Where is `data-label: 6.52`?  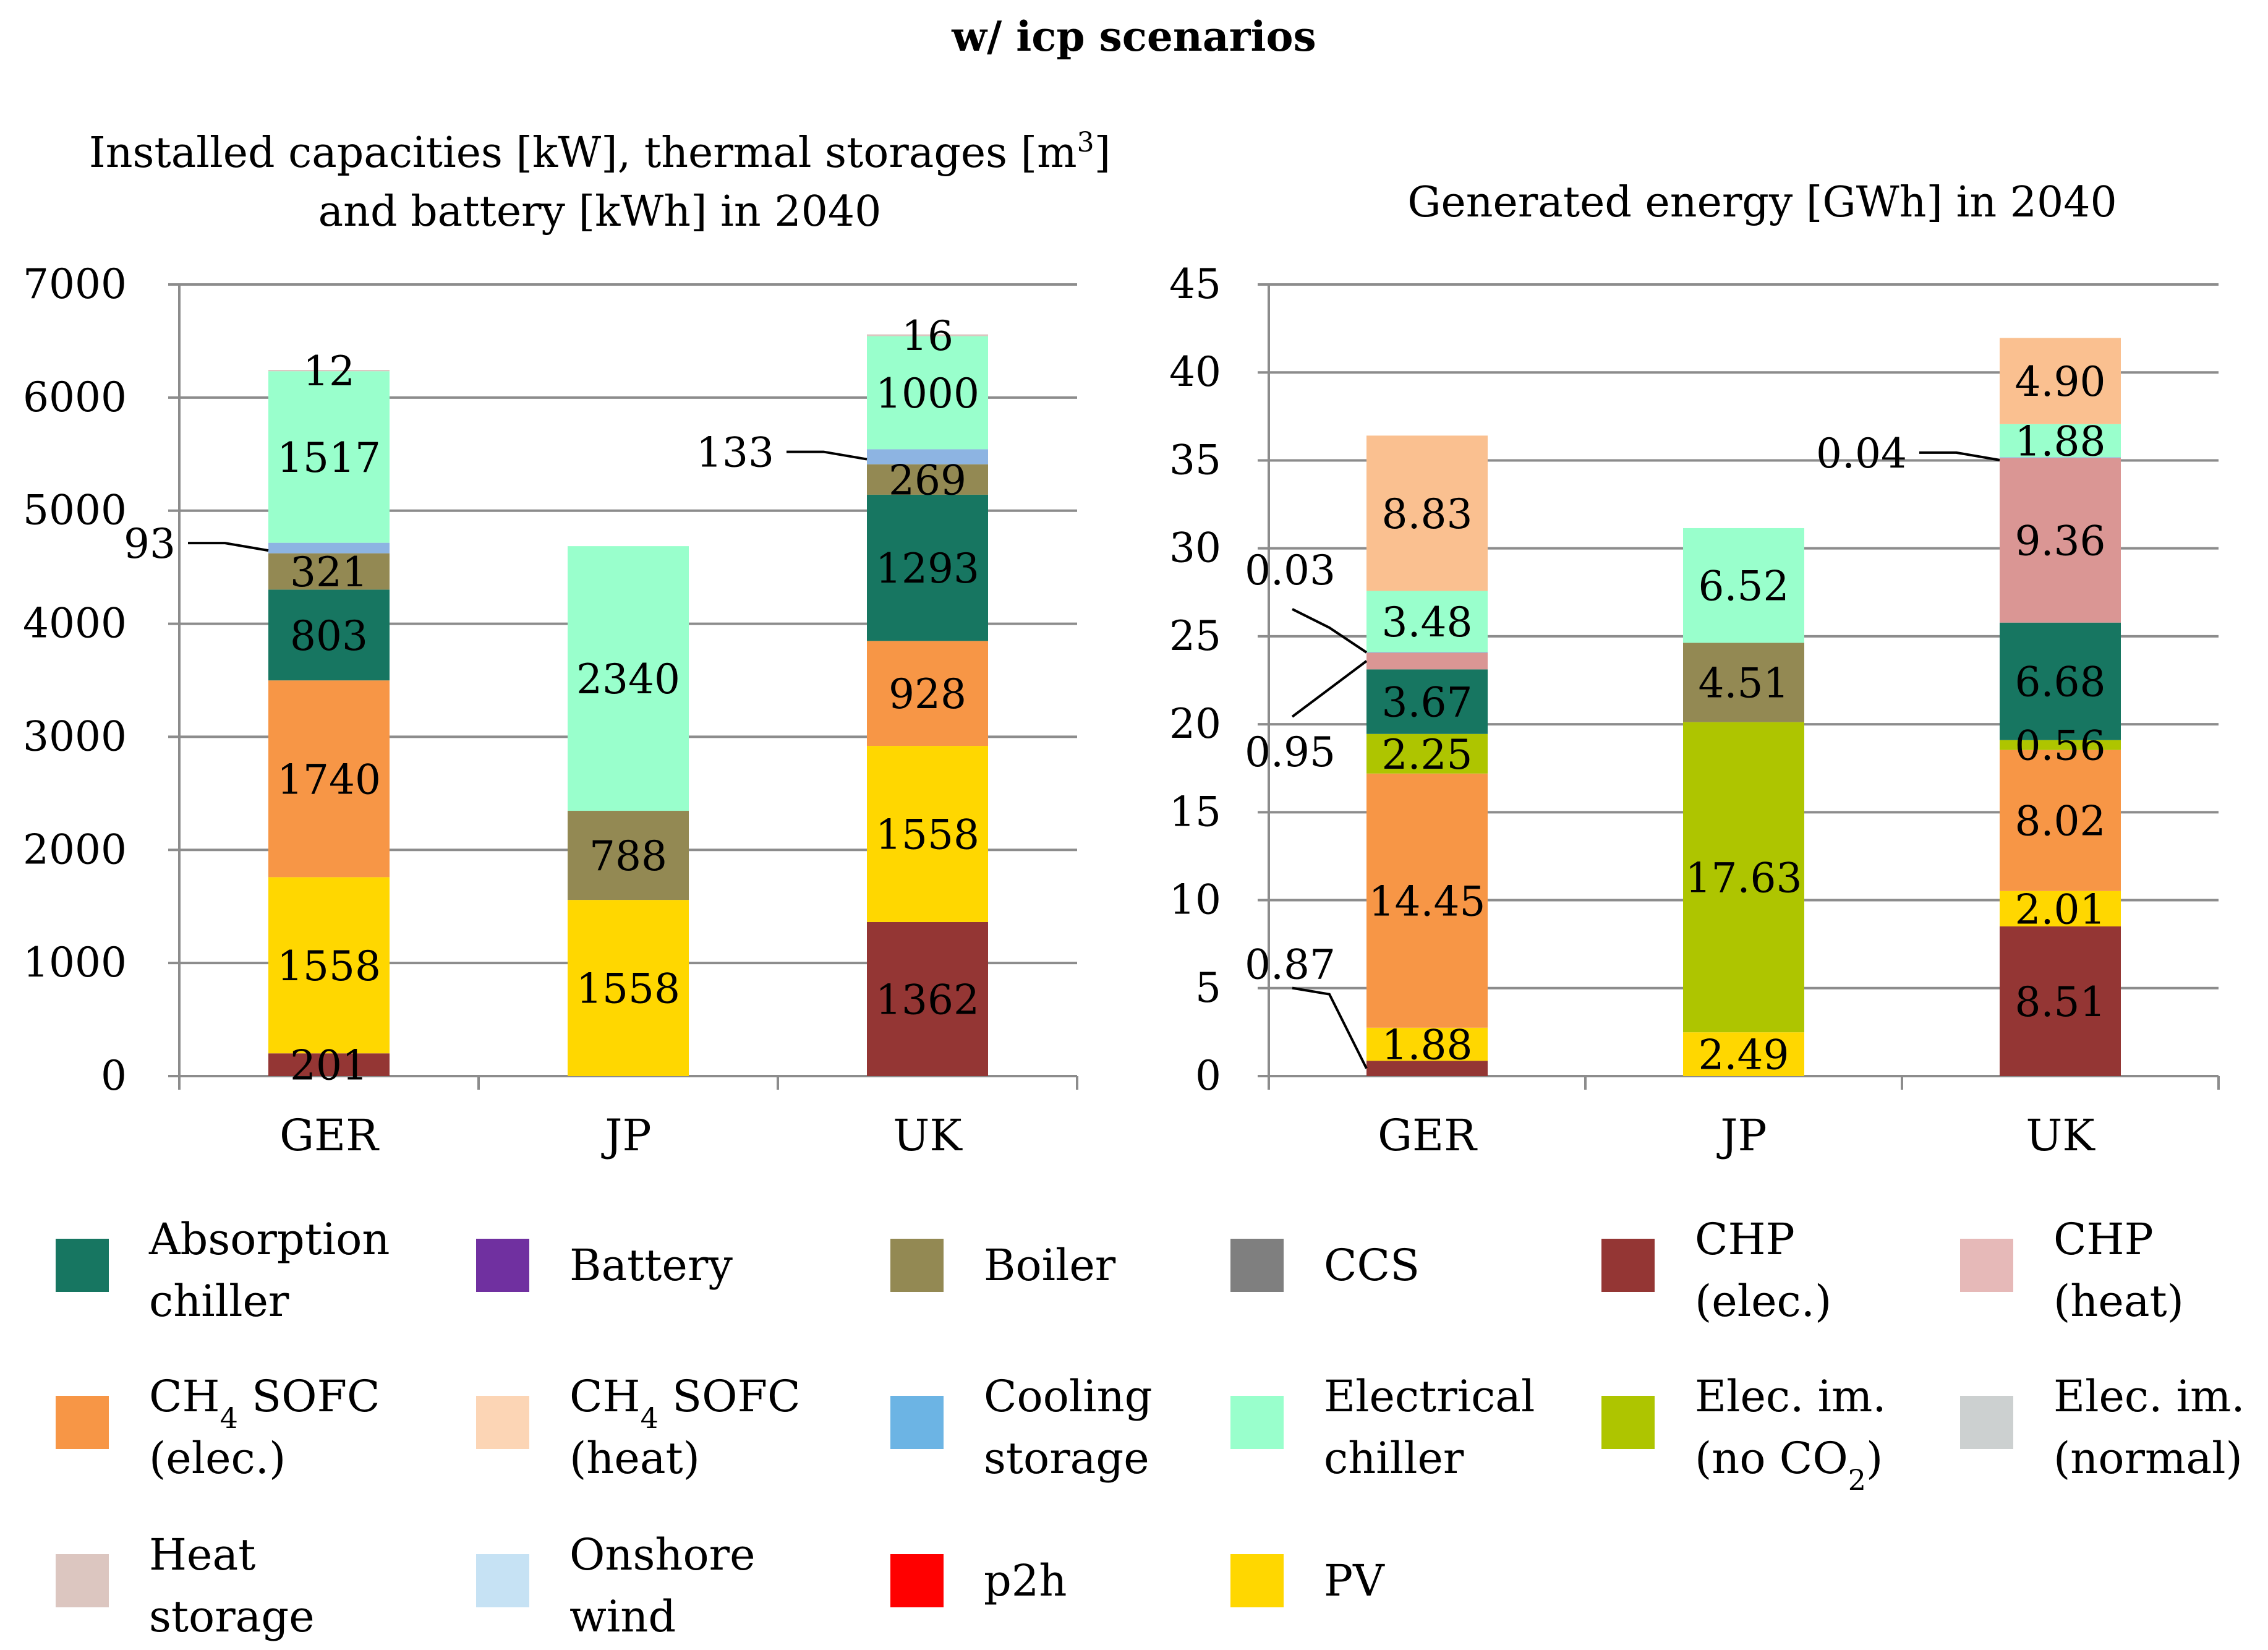 data-label: 6.52 is located at coordinates (1744, 586).